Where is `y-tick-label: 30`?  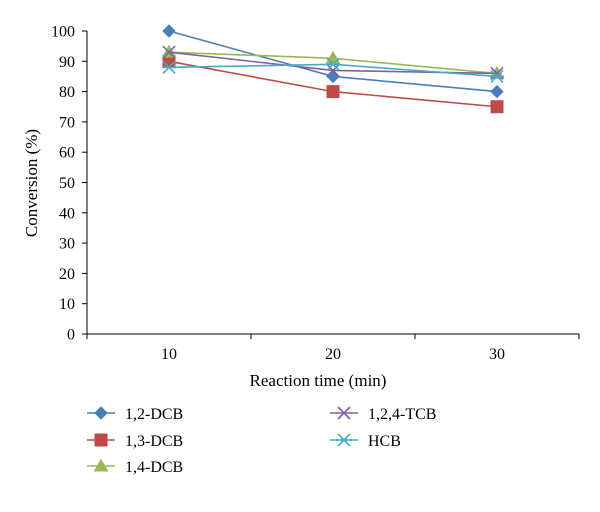
y-tick-label: 30 is located at coordinates (67, 244).